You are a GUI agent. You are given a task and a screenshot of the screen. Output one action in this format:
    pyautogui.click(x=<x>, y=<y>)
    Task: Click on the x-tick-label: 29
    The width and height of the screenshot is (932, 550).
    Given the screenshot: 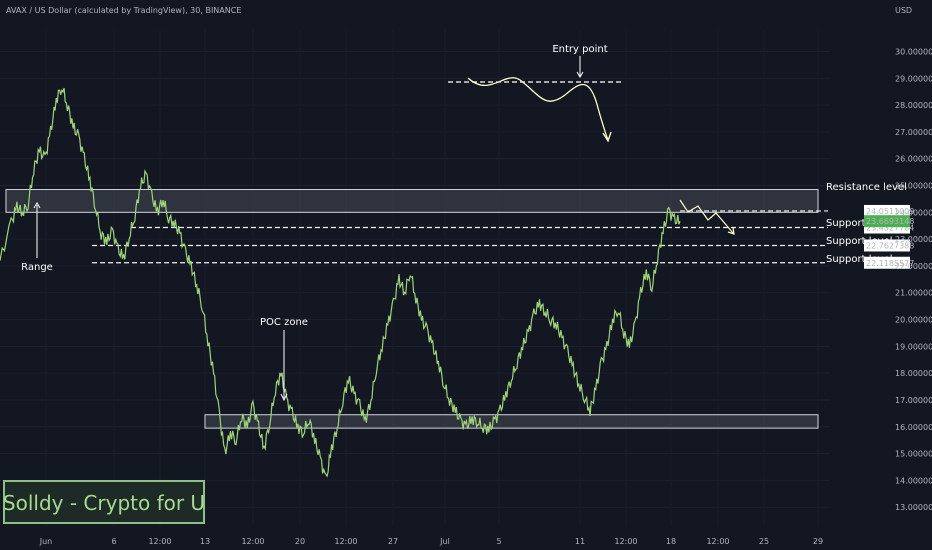 What is the action you would take?
    pyautogui.click(x=818, y=541)
    